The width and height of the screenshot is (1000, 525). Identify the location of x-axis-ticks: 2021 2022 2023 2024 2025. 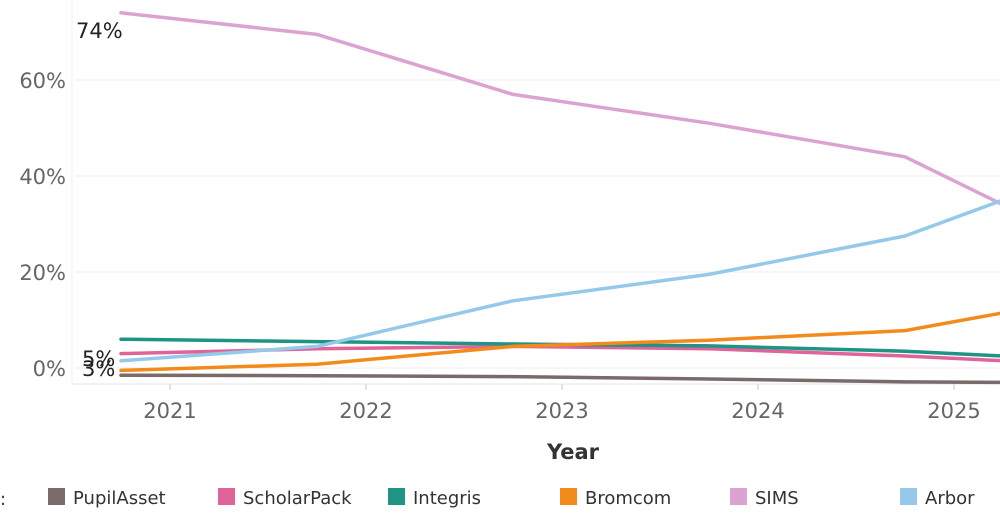
(562, 403).